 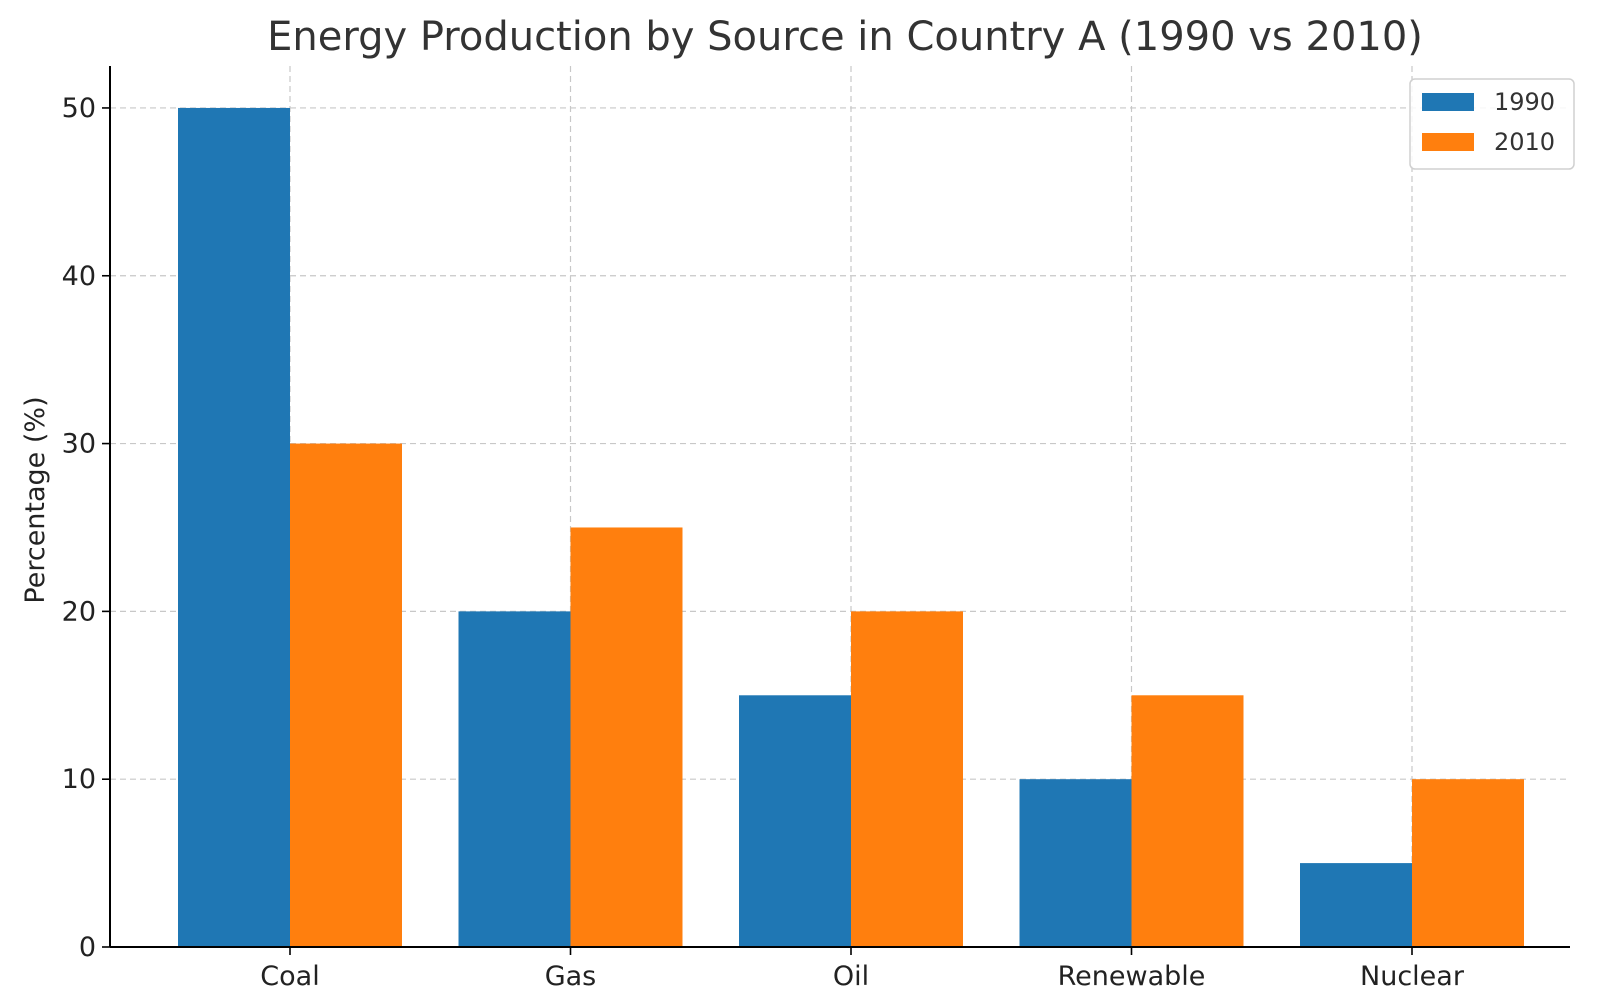 What do you see at coordinates (1468, 863) in the screenshot?
I see `bar-nuclear-2010` at bounding box center [1468, 863].